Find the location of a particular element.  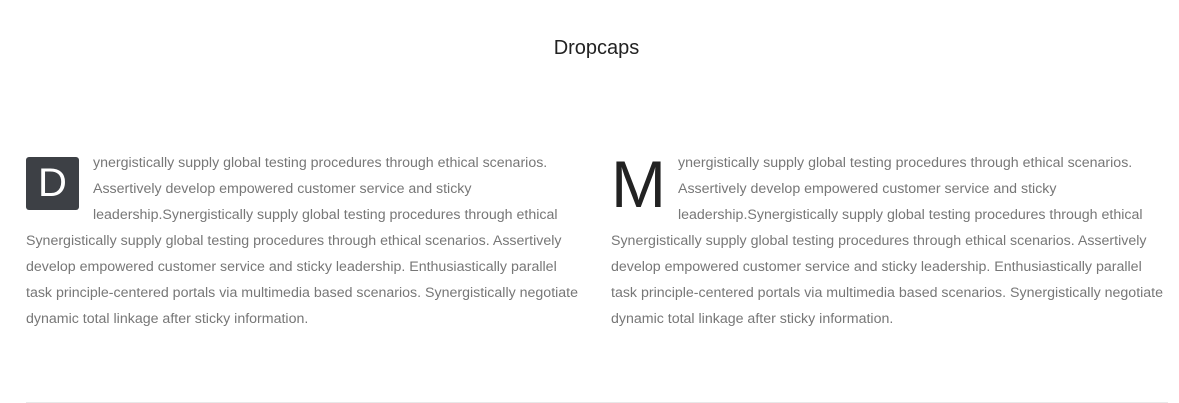

dropcap-boxed-letter: D is located at coordinates (52, 183).